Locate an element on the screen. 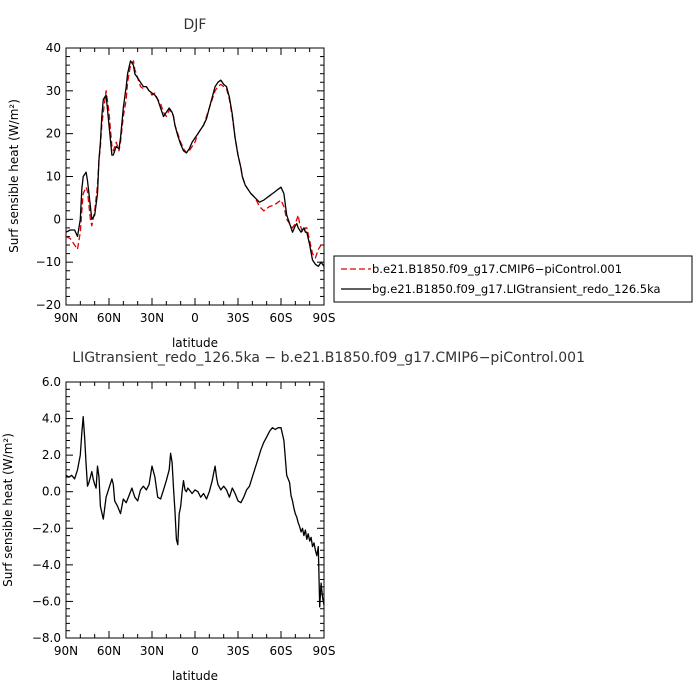  top-plot-frame is located at coordinates (195, 176).